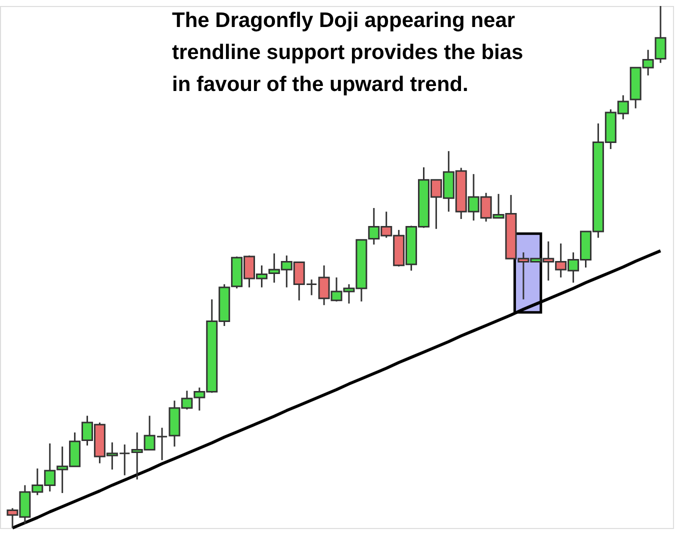 The height and width of the screenshot is (542, 677). Describe the element at coordinates (348, 52) in the screenshot. I see `annotation: The Dragonfly Doji appearing near trendline support provides the bias in favour of the upward trend.` at that location.